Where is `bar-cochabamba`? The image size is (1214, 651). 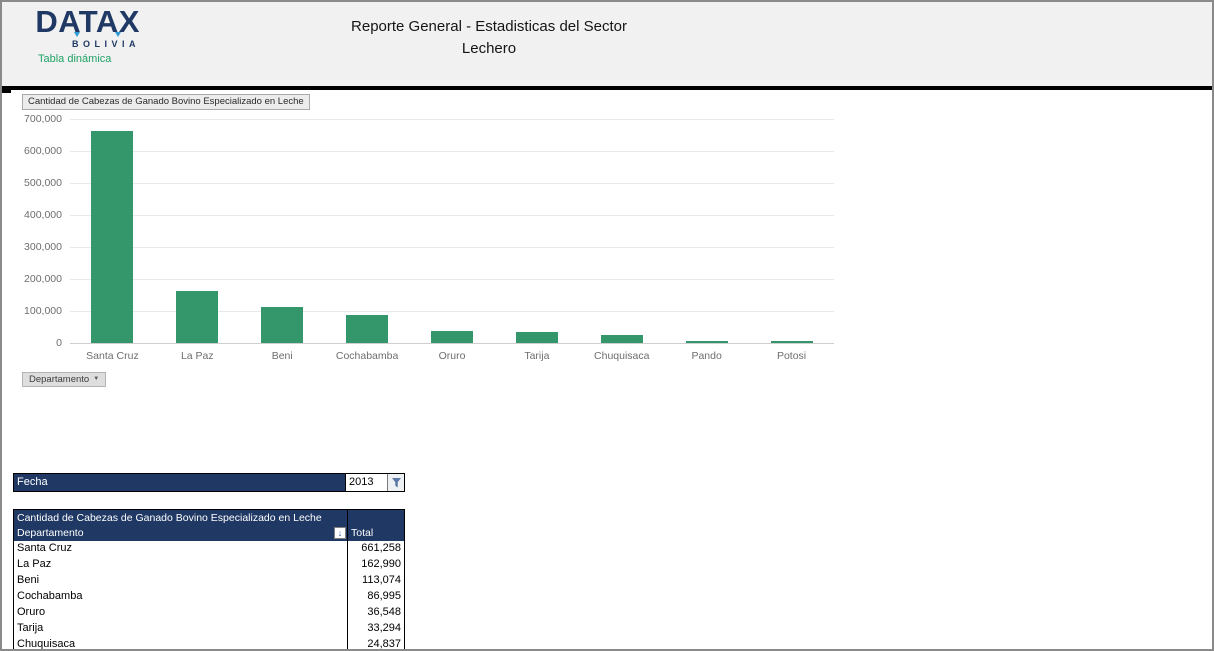
bar-cochabamba is located at coordinates (367, 329).